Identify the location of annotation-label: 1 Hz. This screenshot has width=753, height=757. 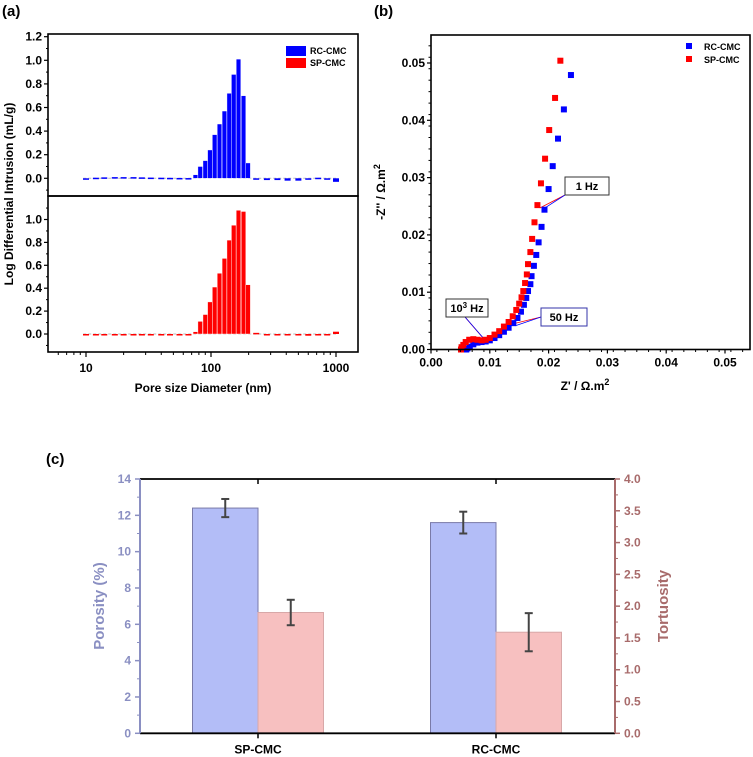
(587, 187).